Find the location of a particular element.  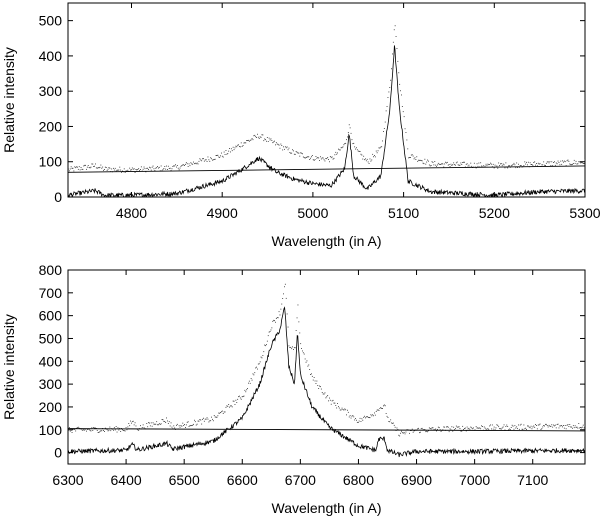

y-tick-label: 800 is located at coordinates (51, 270).